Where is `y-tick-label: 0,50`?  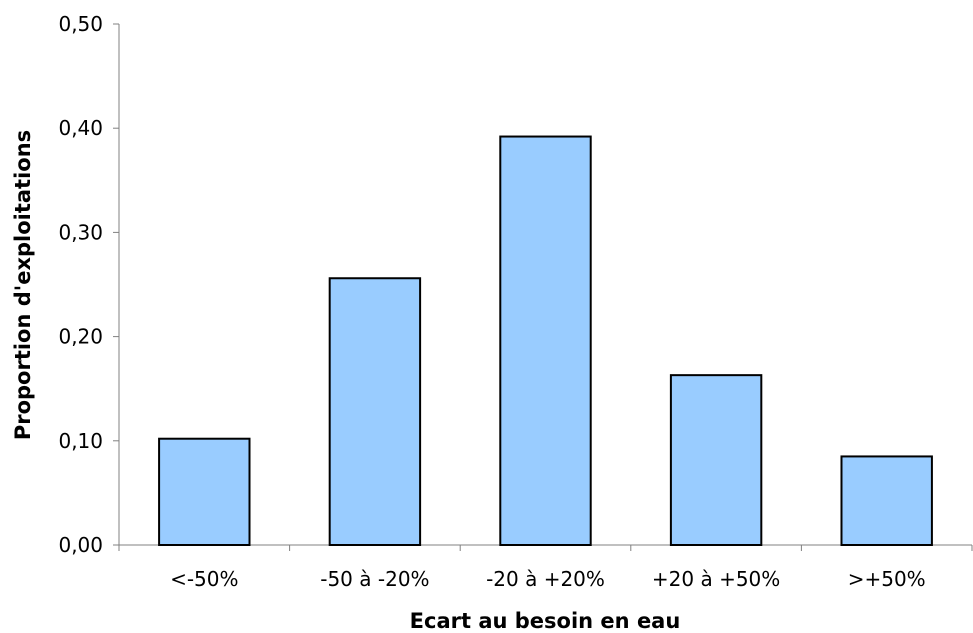
y-tick-label: 0,50 is located at coordinates (80, 24).